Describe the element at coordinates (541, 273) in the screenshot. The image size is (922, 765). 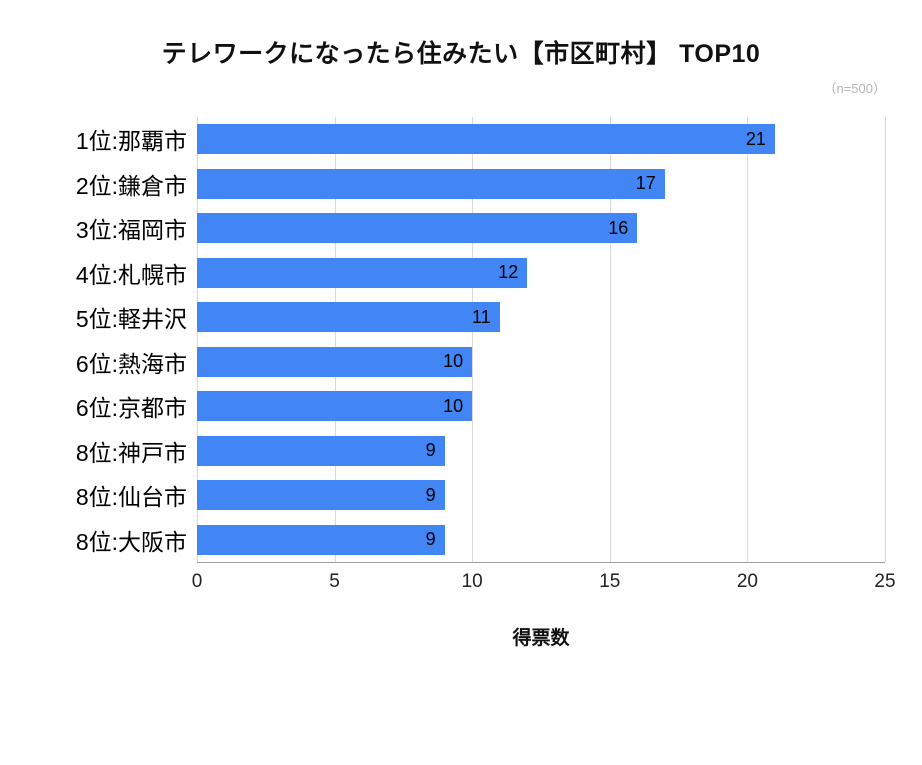
I see `bar-row: 12` at that location.